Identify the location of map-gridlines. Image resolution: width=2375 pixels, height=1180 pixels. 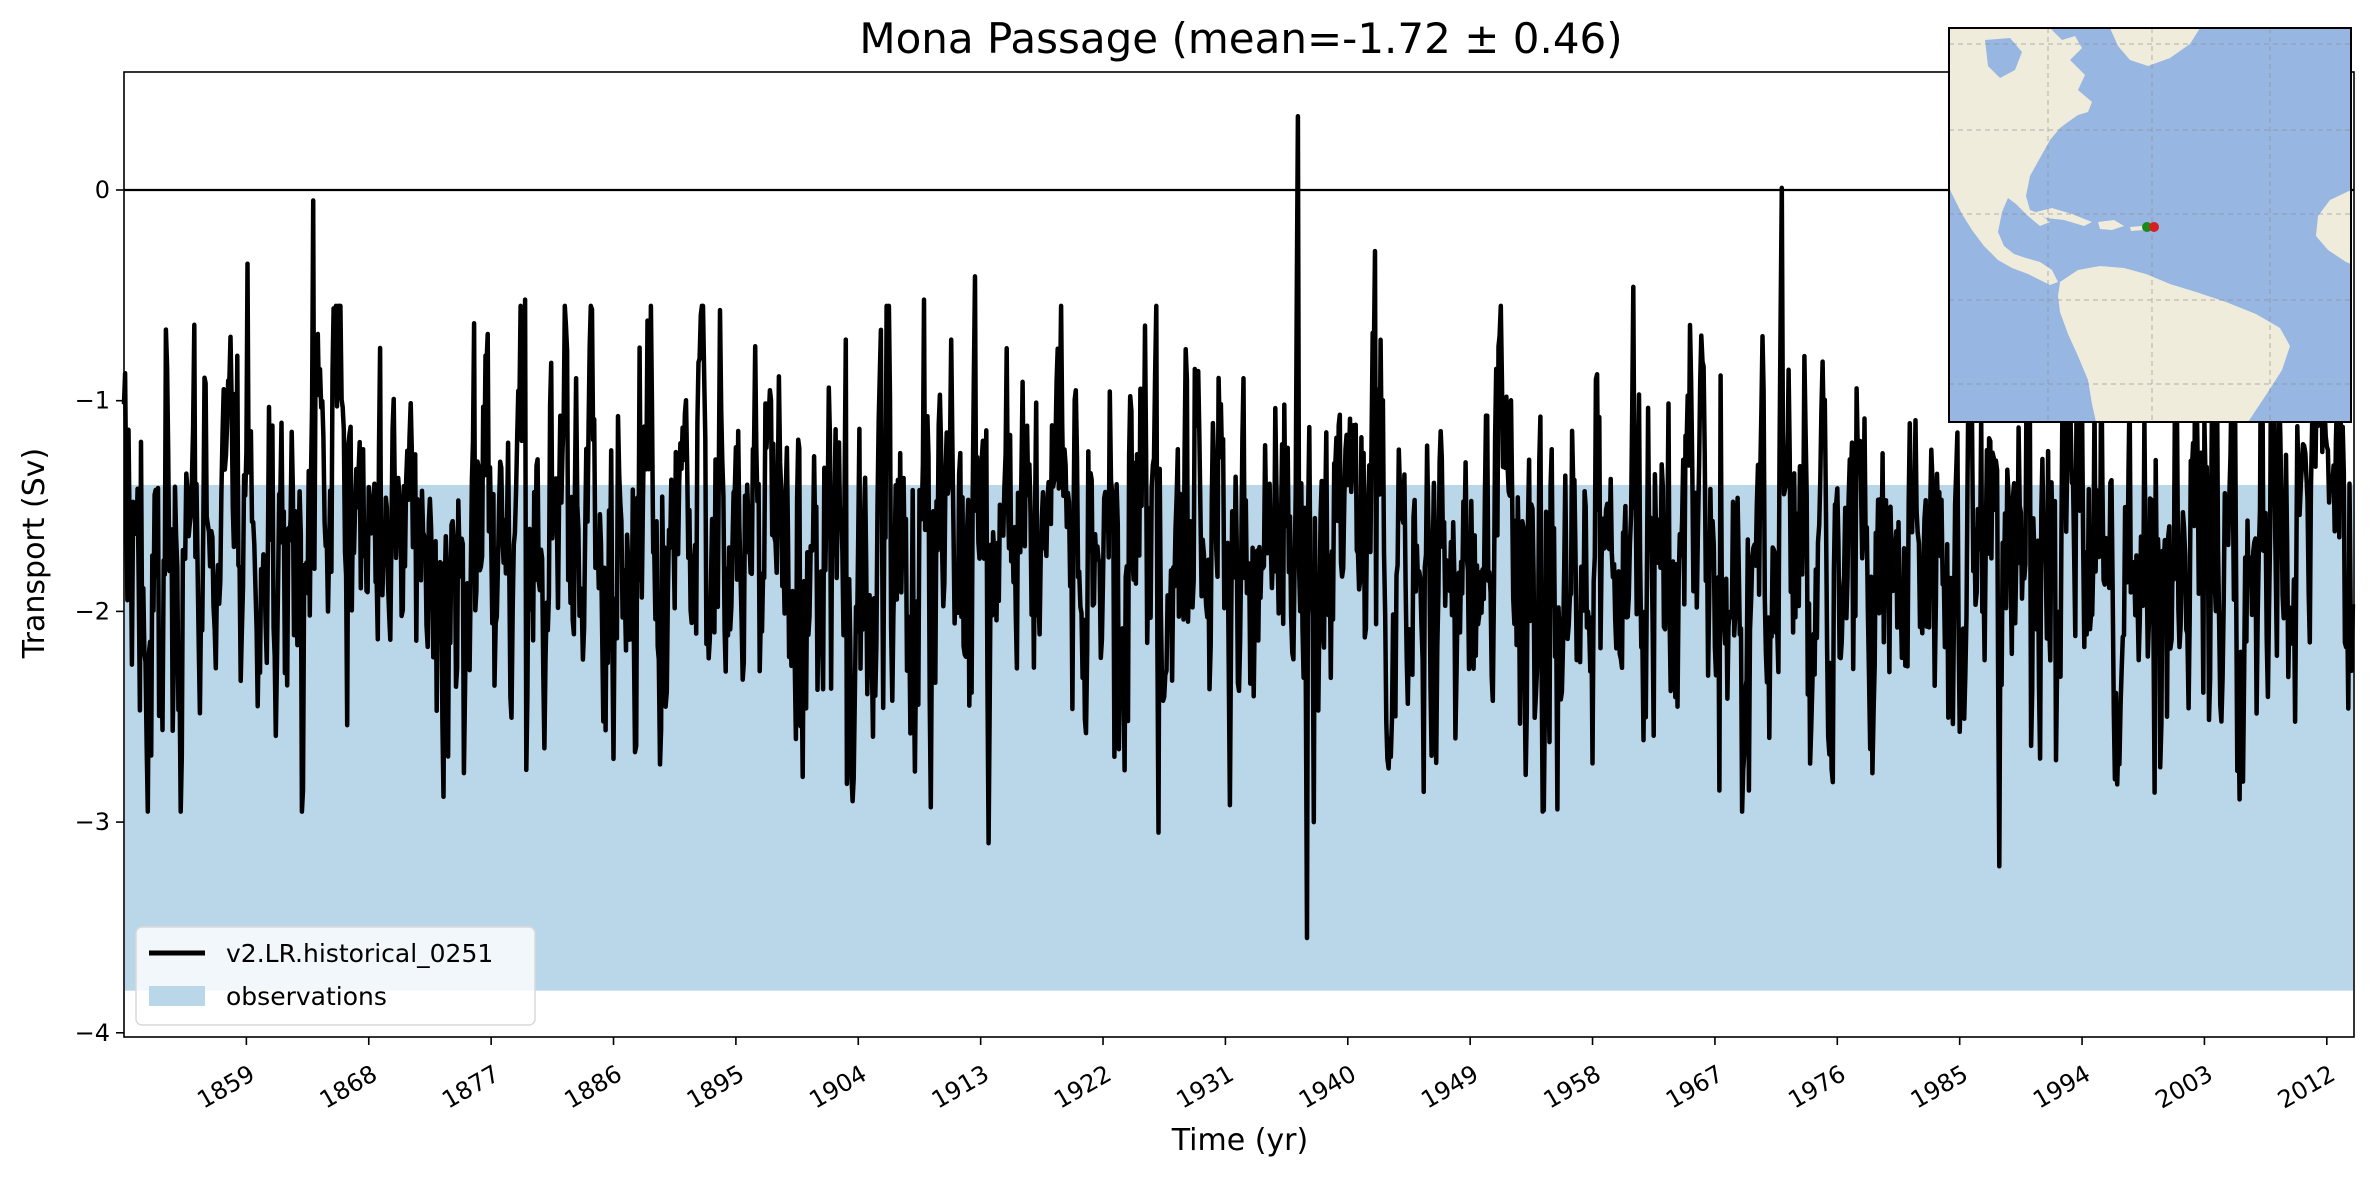
(2150, 225).